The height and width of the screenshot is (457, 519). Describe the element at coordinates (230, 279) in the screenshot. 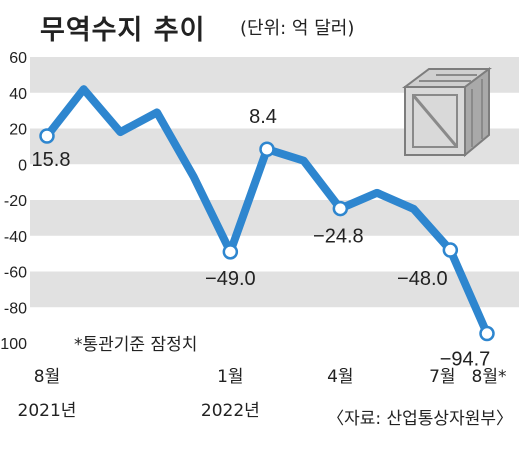

I see `data-label: −49.0` at that location.